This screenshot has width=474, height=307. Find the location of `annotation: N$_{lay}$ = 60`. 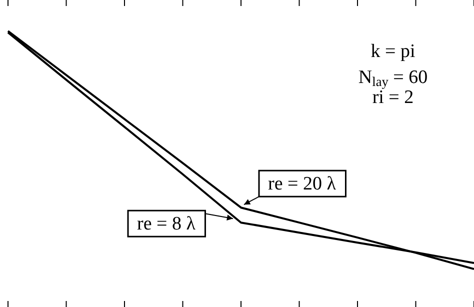

annotation: N$_{lay}$ = 60 is located at coordinates (393, 78).